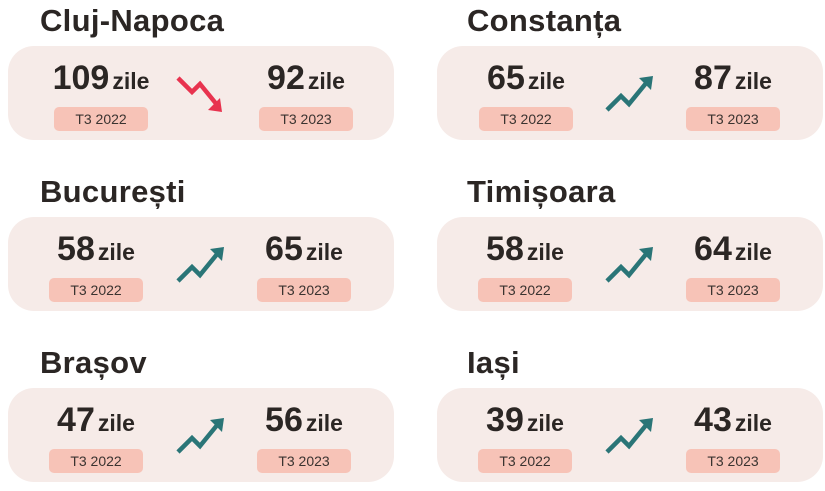 This screenshot has height=491, width=825. Describe the element at coordinates (733, 265) in the screenshot. I see `stat-after: 64 zile T3 2023` at that location.